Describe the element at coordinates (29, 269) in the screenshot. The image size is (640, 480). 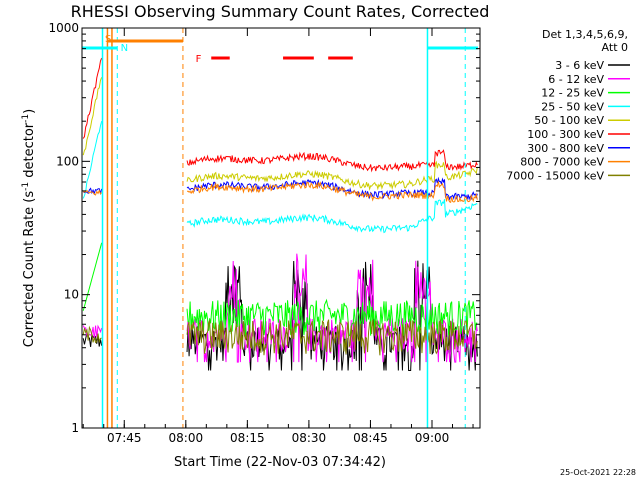
I see `y-axis-label-main: Corrected Count Rate (s` at that location.